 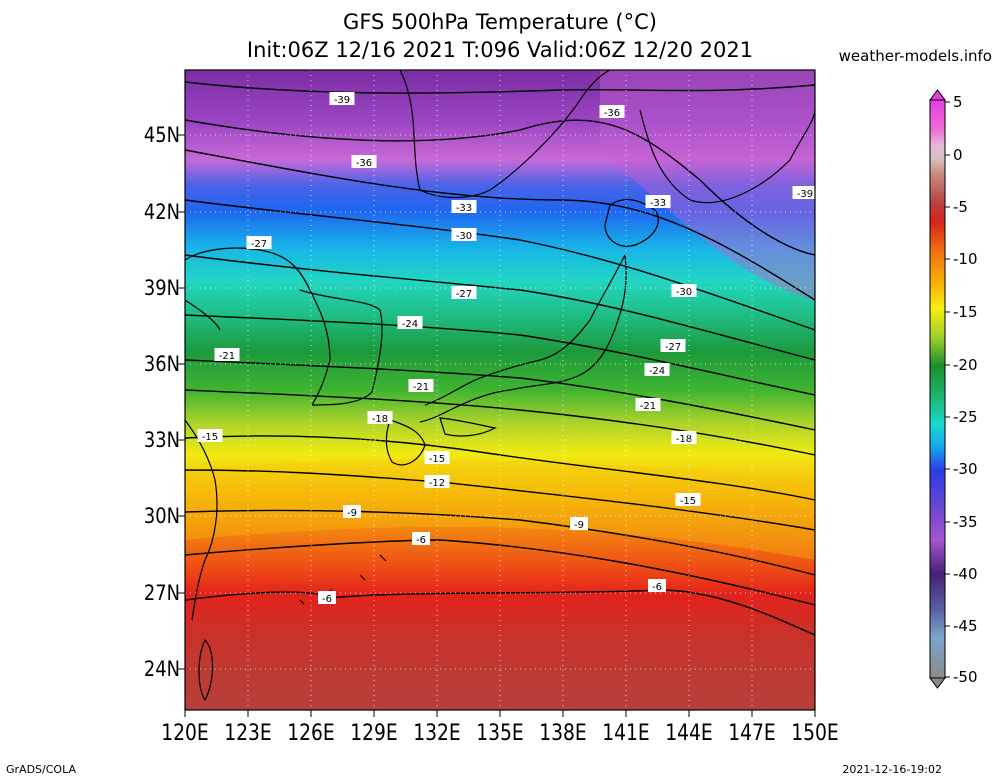 What do you see at coordinates (689, 733) in the screenshot?
I see `lon-label-144e: 144E` at bounding box center [689, 733].